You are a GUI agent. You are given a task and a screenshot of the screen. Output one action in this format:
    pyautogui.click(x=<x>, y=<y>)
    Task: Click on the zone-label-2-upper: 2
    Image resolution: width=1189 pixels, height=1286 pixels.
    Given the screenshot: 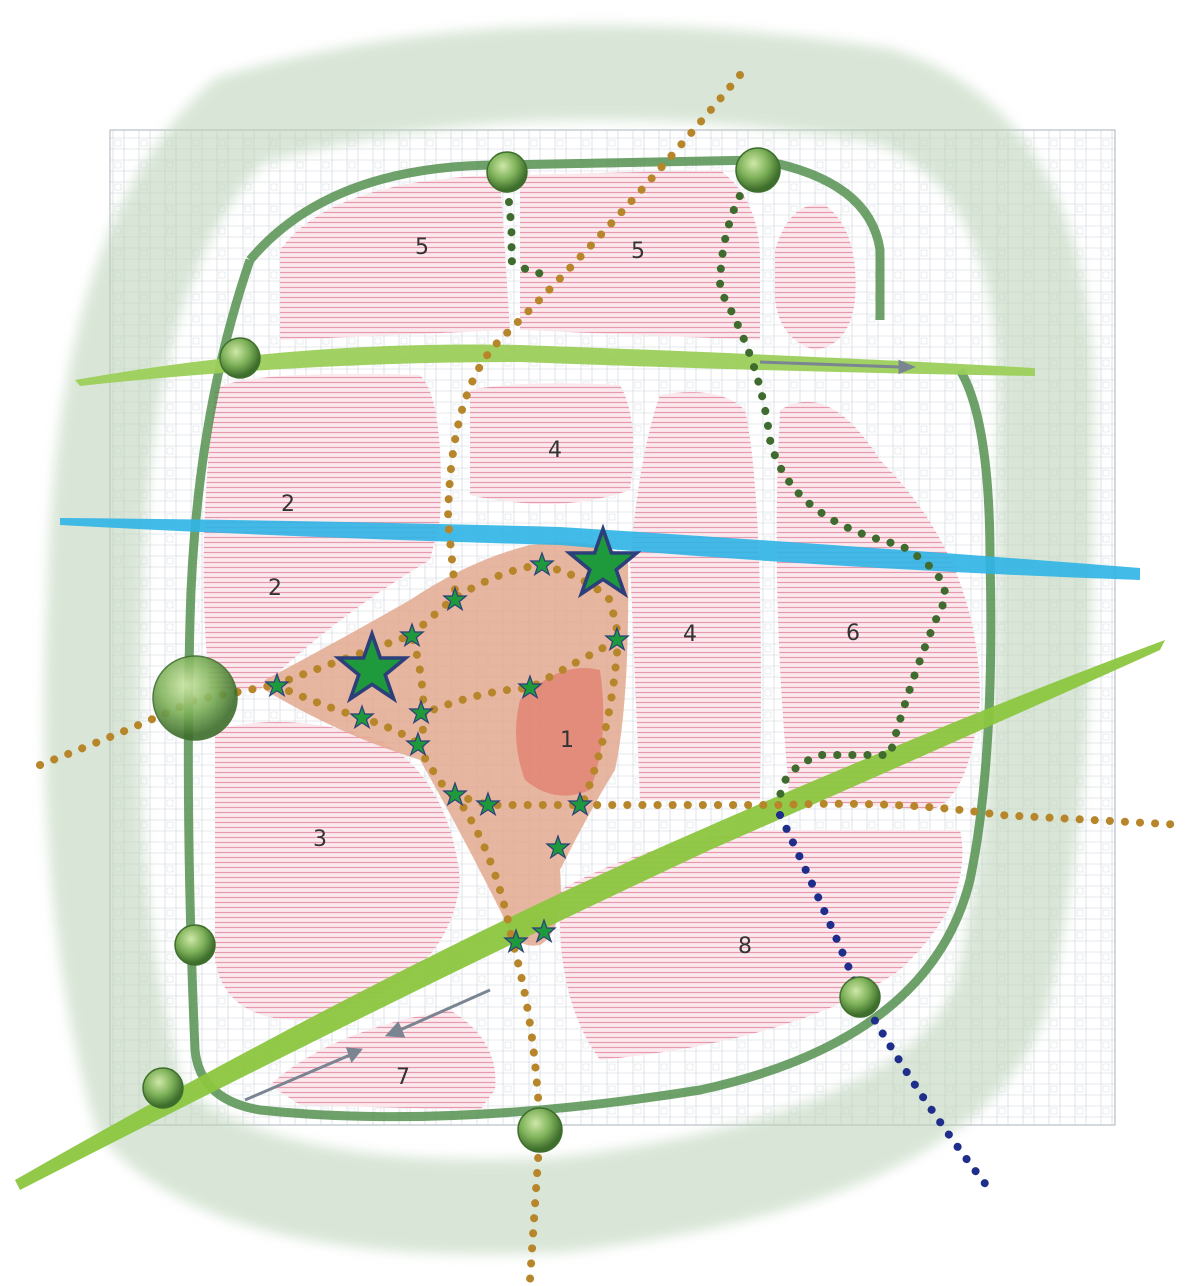 What is the action you would take?
    pyautogui.click(x=288, y=504)
    